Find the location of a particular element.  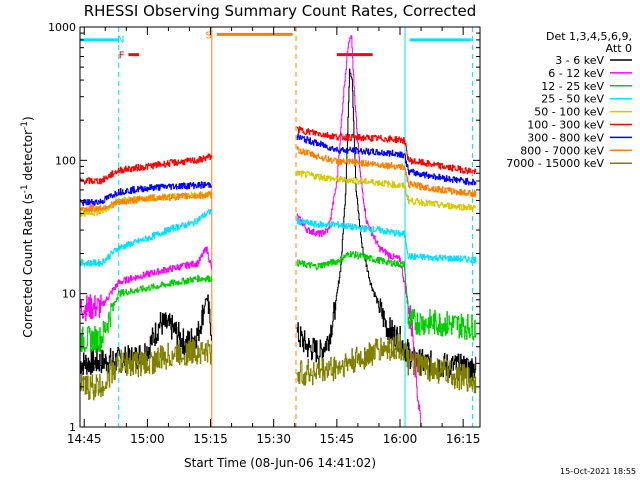

y-axis-label: Corrected Count Rate (s-1 detector-1) is located at coordinates (27, 226).